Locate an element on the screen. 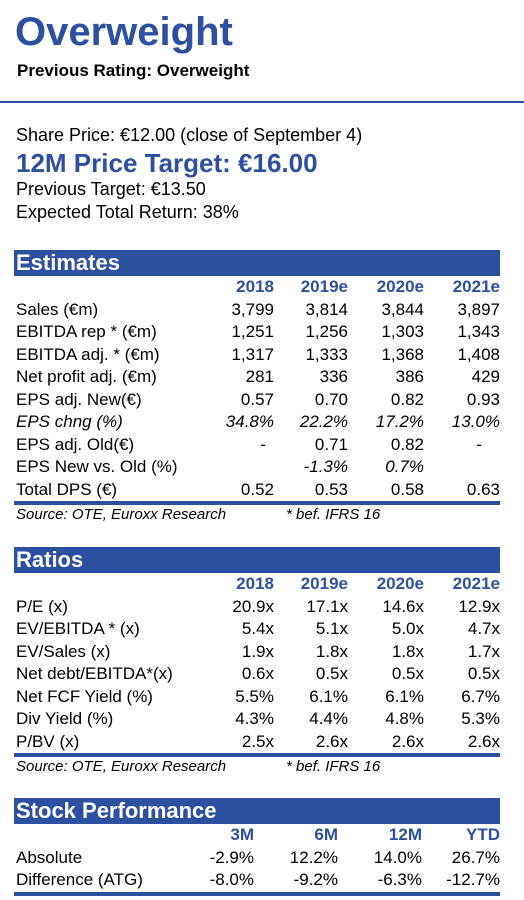 This screenshot has height=900, width=524. cell-value: -2.9% is located at coordinates (231, 857).